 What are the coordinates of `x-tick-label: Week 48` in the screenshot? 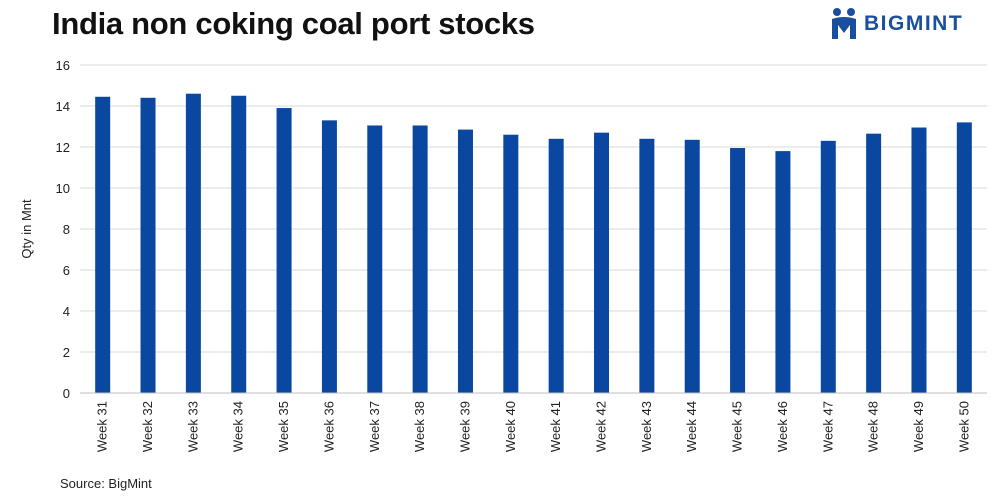 It's located at (873, 426).